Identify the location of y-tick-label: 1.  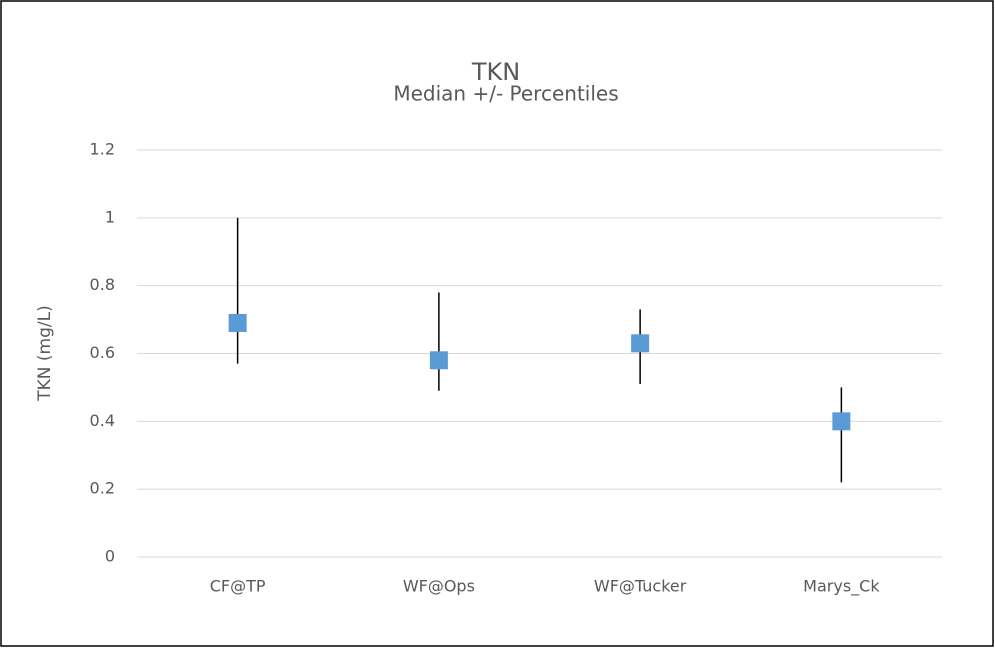
(110, 216).